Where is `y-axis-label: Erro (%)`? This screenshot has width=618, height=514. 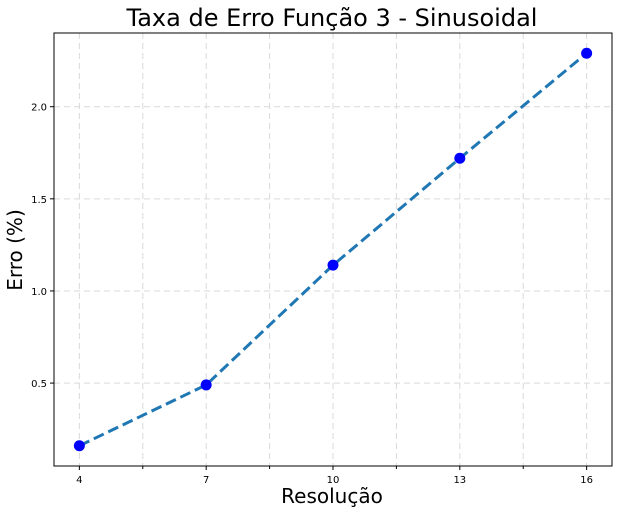 y-axis-label: Erro (%) is located at coordinates (15, 250).